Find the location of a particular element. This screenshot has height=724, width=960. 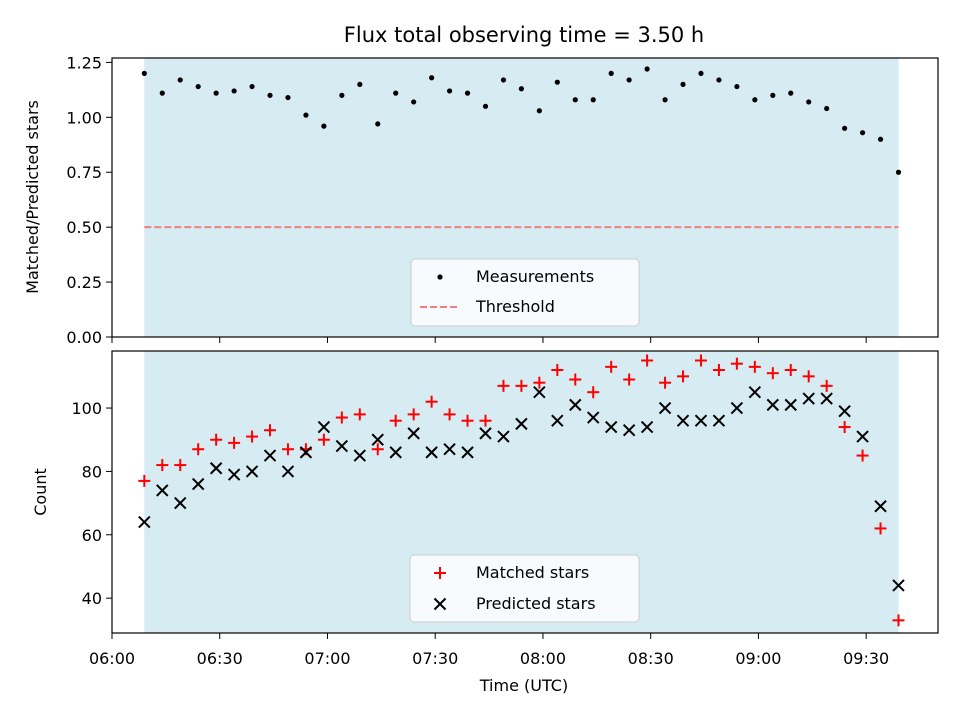

legend-threshold-label: Threshold is located at coordinates (515, 306).